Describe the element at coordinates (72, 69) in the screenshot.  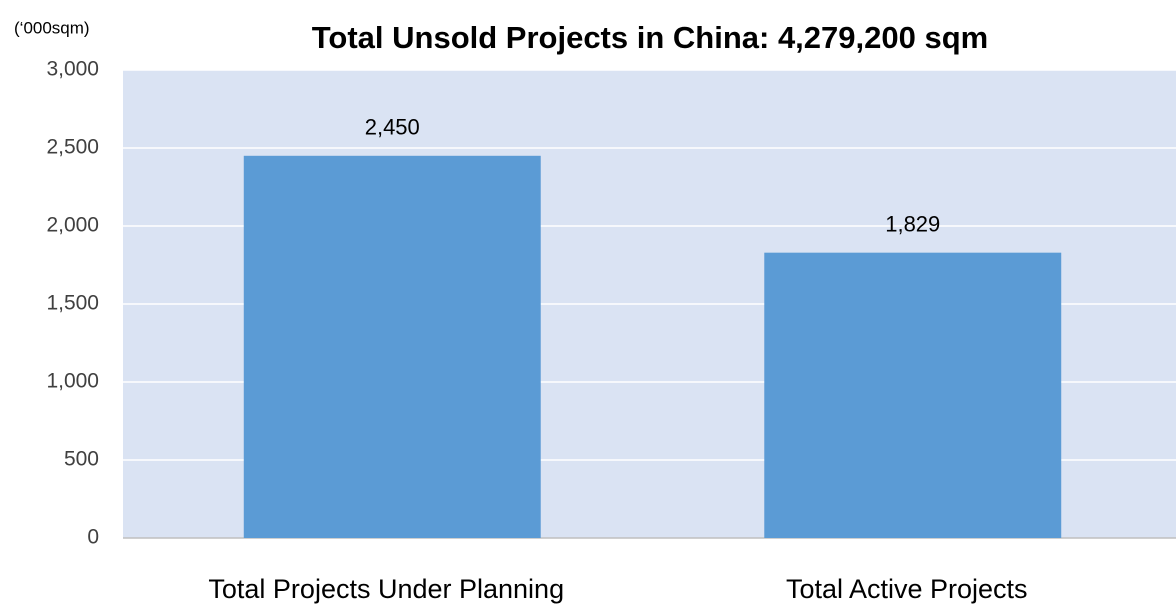
I see `y-tick-label: 3,000` at that location.